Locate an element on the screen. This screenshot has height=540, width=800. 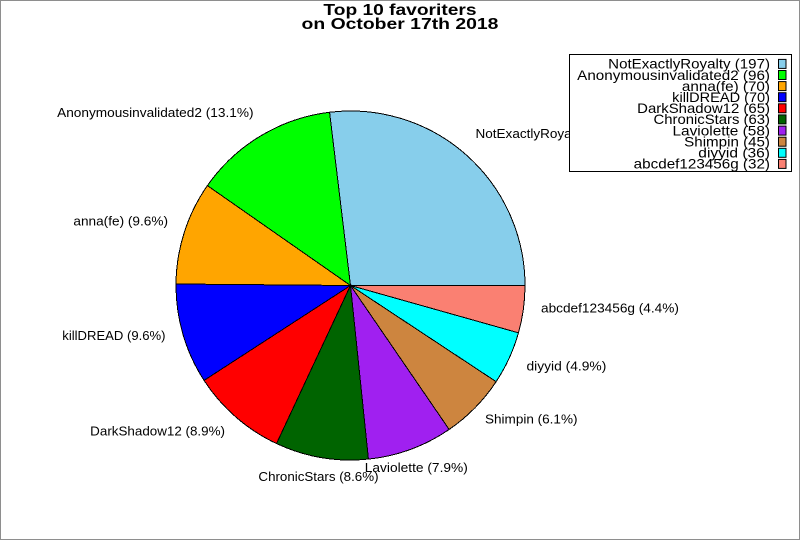
svg-text: abcdef123456g (4.4%) is located at coordinates (610, 308).